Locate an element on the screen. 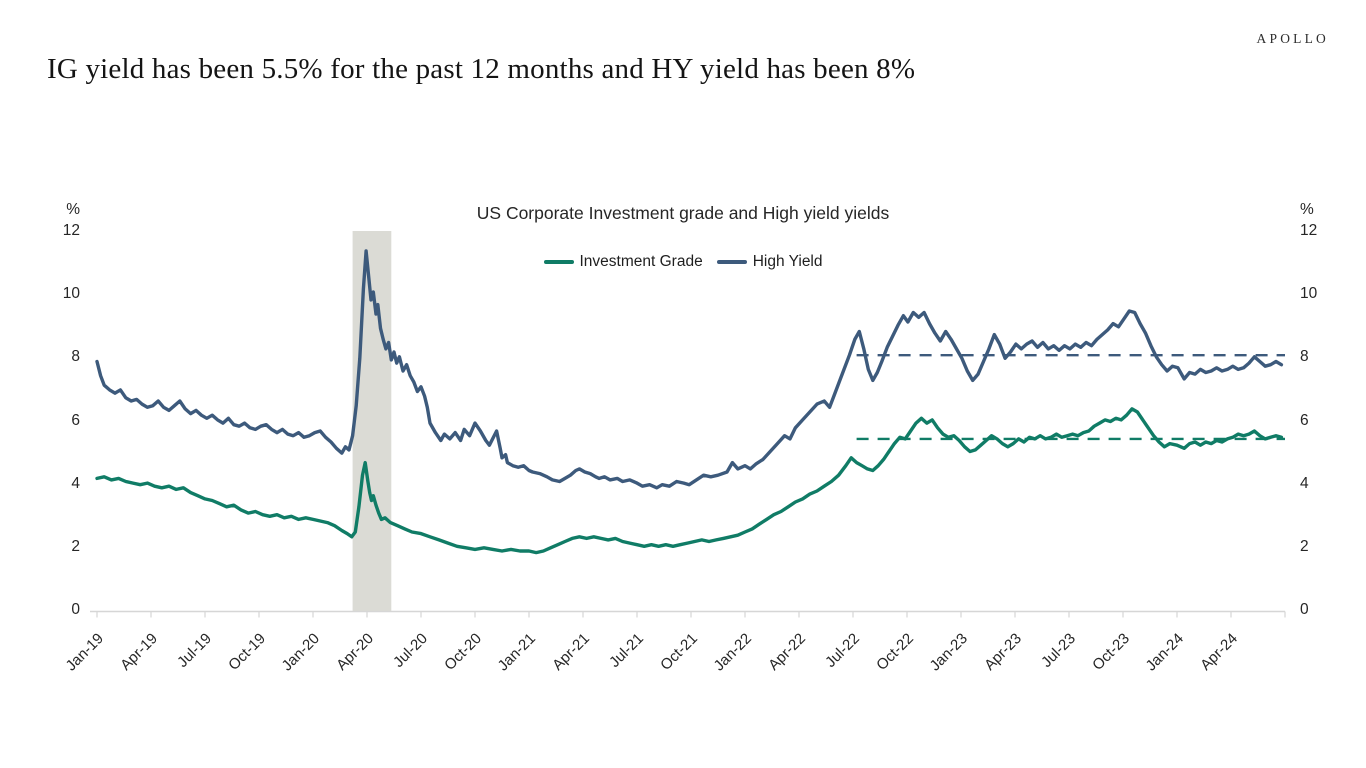 Image resolution: width=1366 pixels, height=768 pixels. y-tick-label-left-8: 8 is located at coordinates (75, 356).